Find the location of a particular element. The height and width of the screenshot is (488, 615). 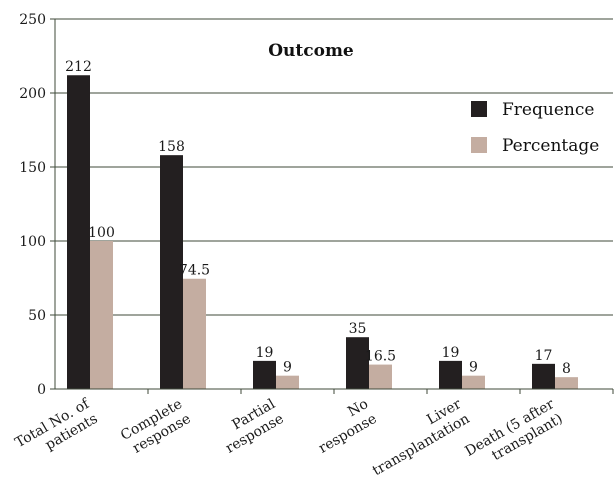

y-tick-label: 50 is located at coordinates (37, 316).